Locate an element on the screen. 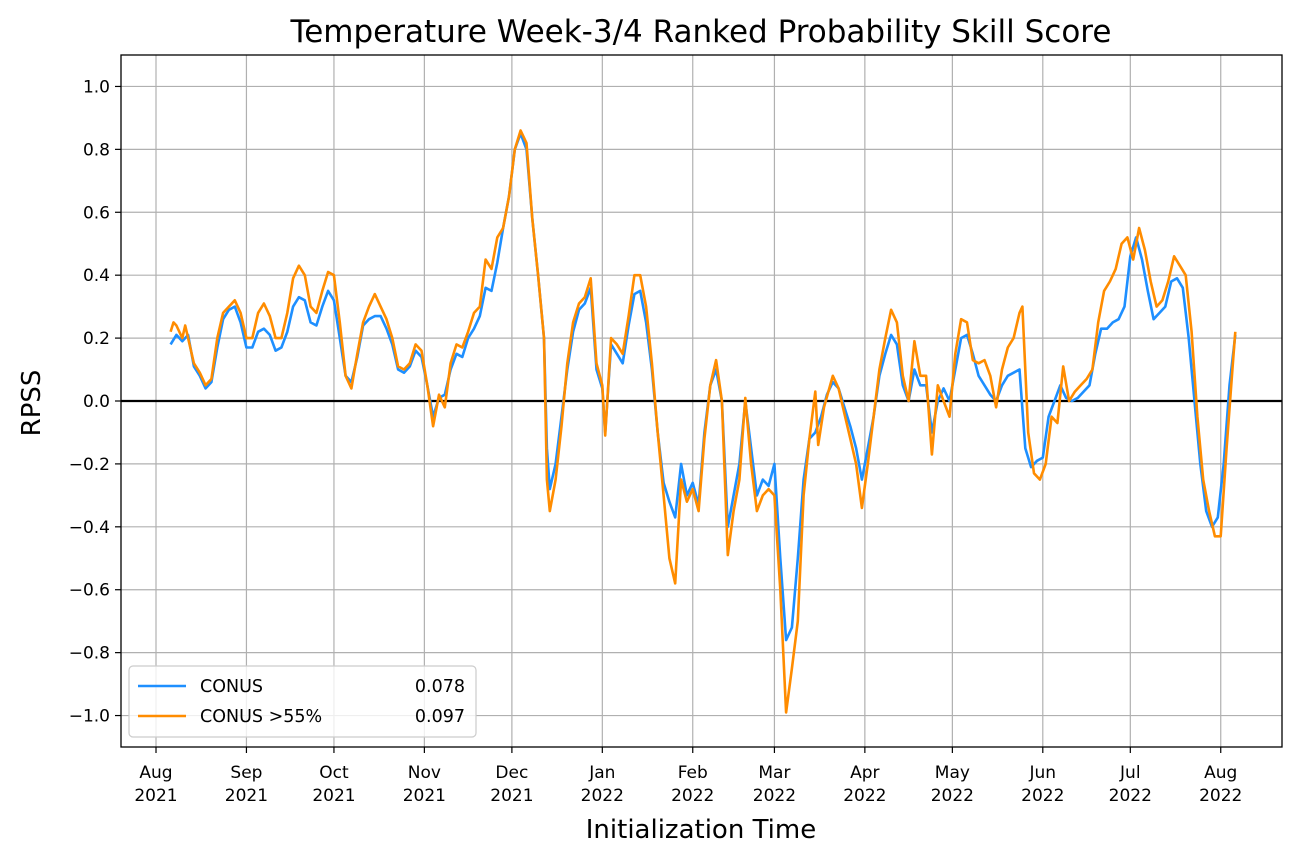 The width and height of the screenshot is (1297, 859). legend-value-conus: 0.078 is located at coordinates (440, 687).